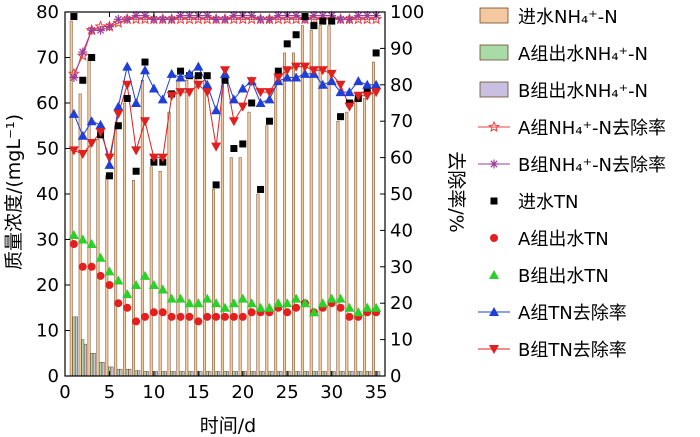 The image size is (700, 437). Describe the element at coordinates (583, 91) in the screenshot. I see `legend-label-2: B组出水NH₄⁺-N` at that location.